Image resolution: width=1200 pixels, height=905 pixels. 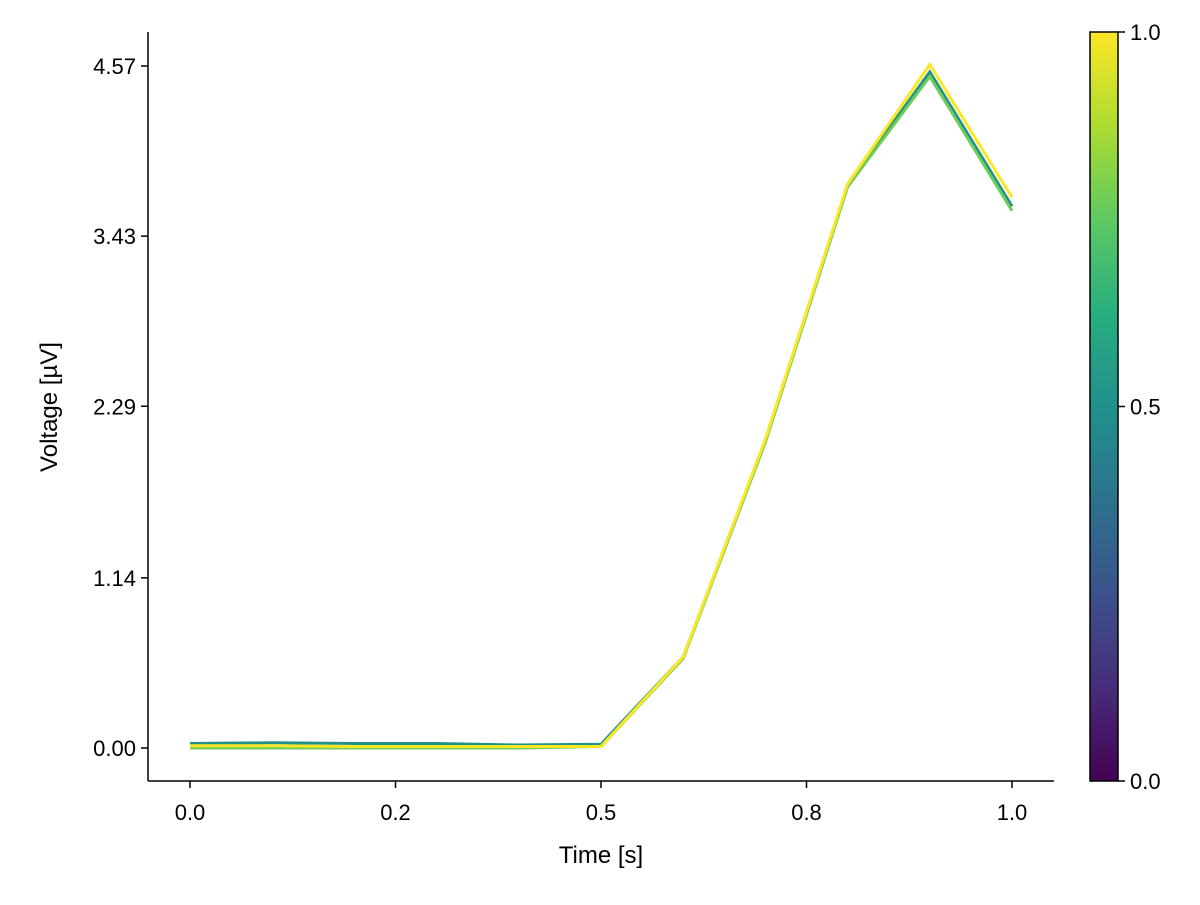 I want to click on colorbar, so click(x=1104, y=406).